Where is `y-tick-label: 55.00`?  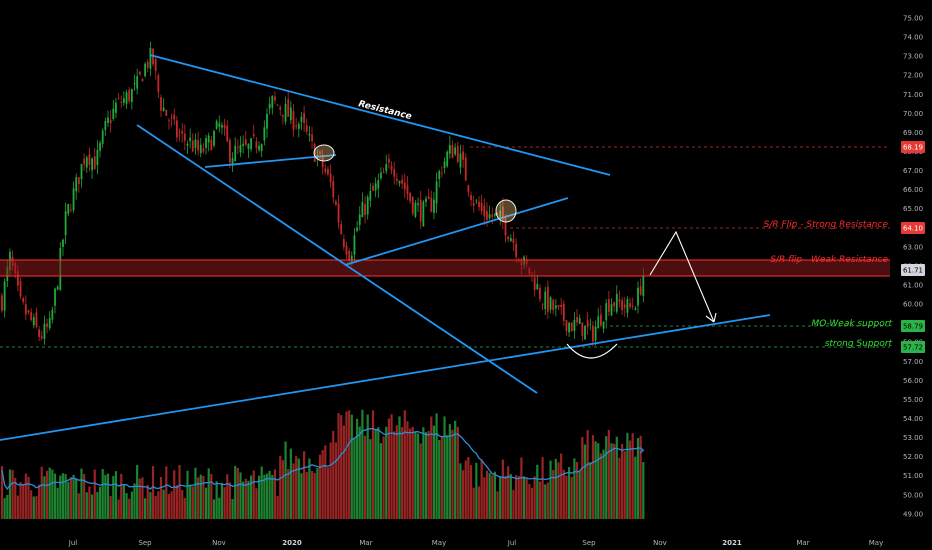 y-tick-label: 55.00 is located at coordinates (913, 400).